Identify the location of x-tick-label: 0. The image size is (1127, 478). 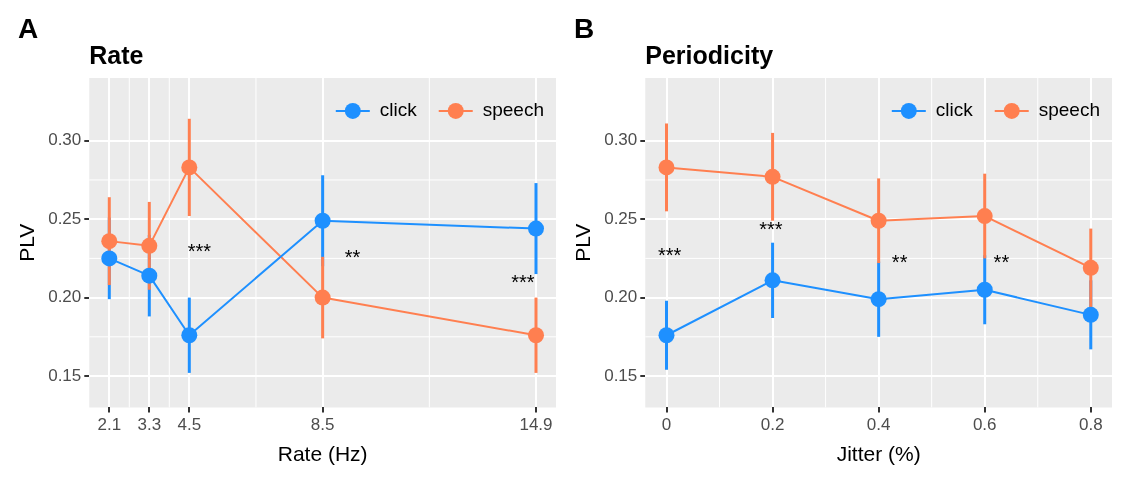
(666, 425).